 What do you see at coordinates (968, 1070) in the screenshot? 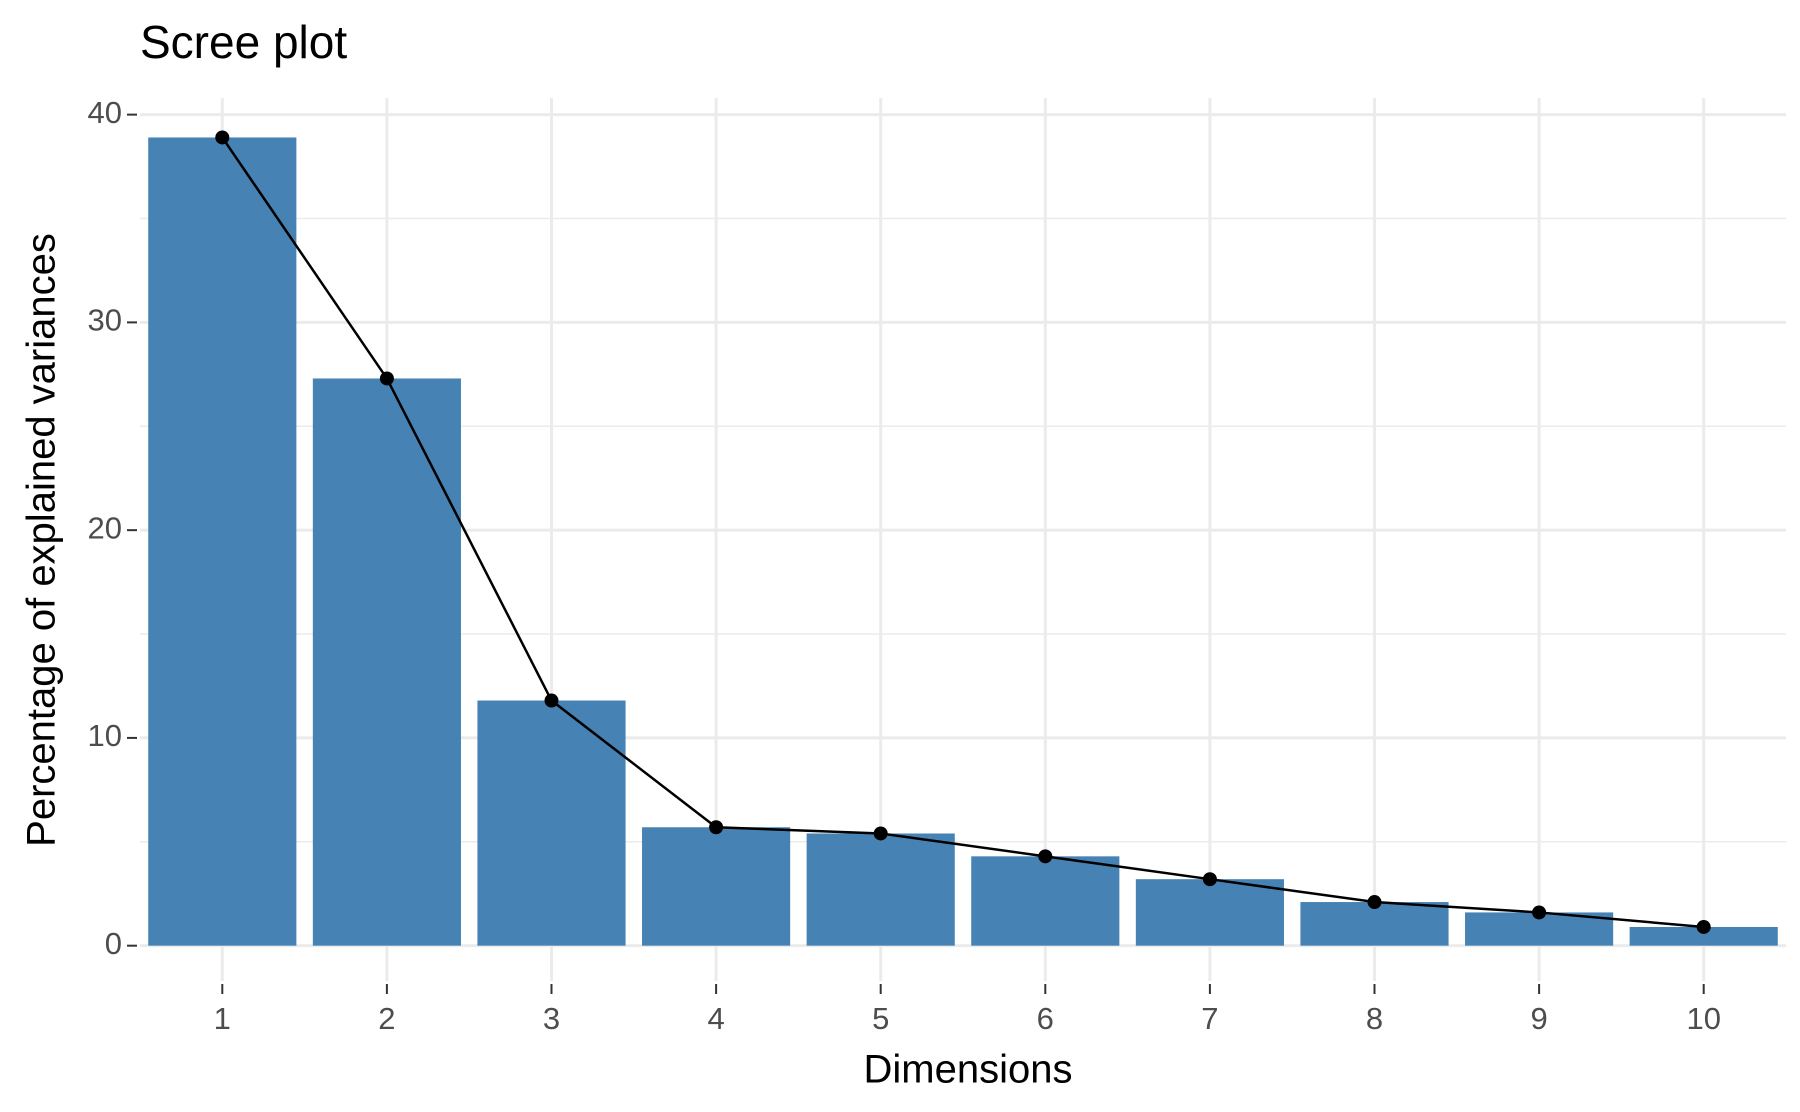
I see `x-axis-title: Dimensions` at bounding box center [968, 1070].